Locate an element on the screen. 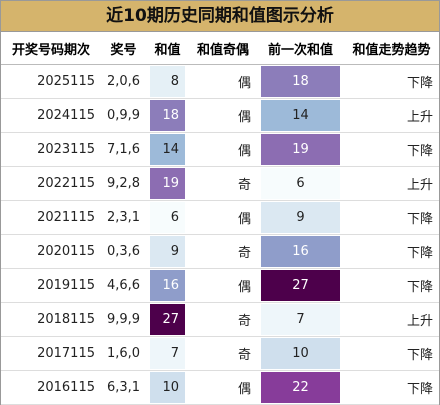 The height and width of the screenshot is (405, 440). cell: 9,9,9 is located at coordinates (123, 319).